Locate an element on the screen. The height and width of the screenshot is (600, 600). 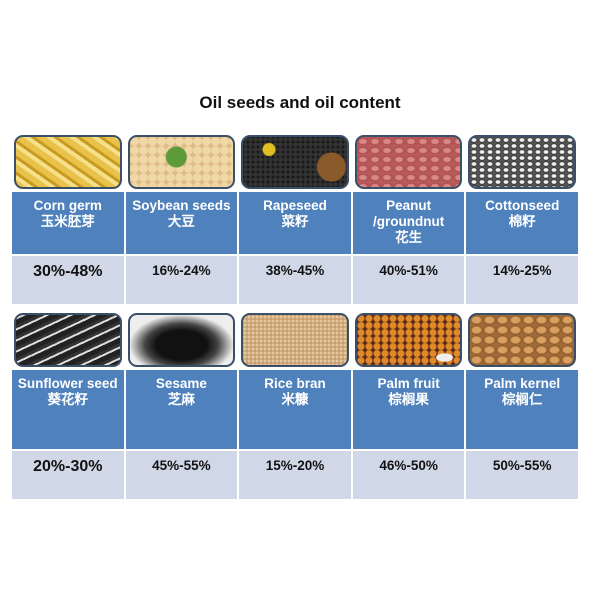
seed-column: Palm fruit 棕榈果 46%-50% is located at coordinates (408, 406).